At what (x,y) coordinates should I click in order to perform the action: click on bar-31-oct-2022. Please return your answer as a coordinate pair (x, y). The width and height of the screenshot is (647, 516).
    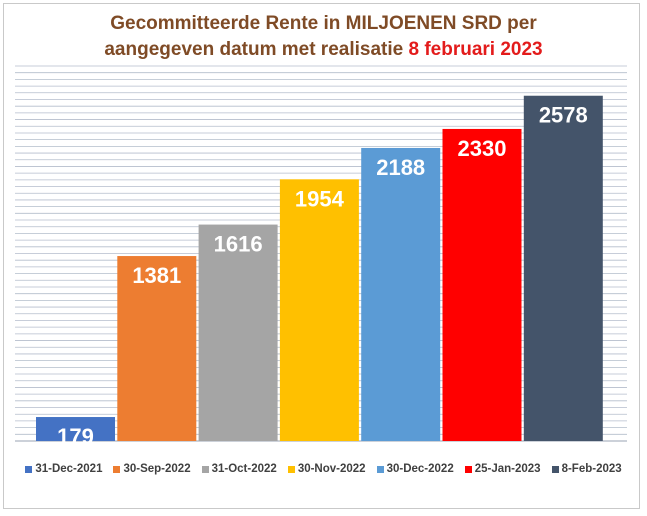
    Looking at the image, I should click on (238, 332).